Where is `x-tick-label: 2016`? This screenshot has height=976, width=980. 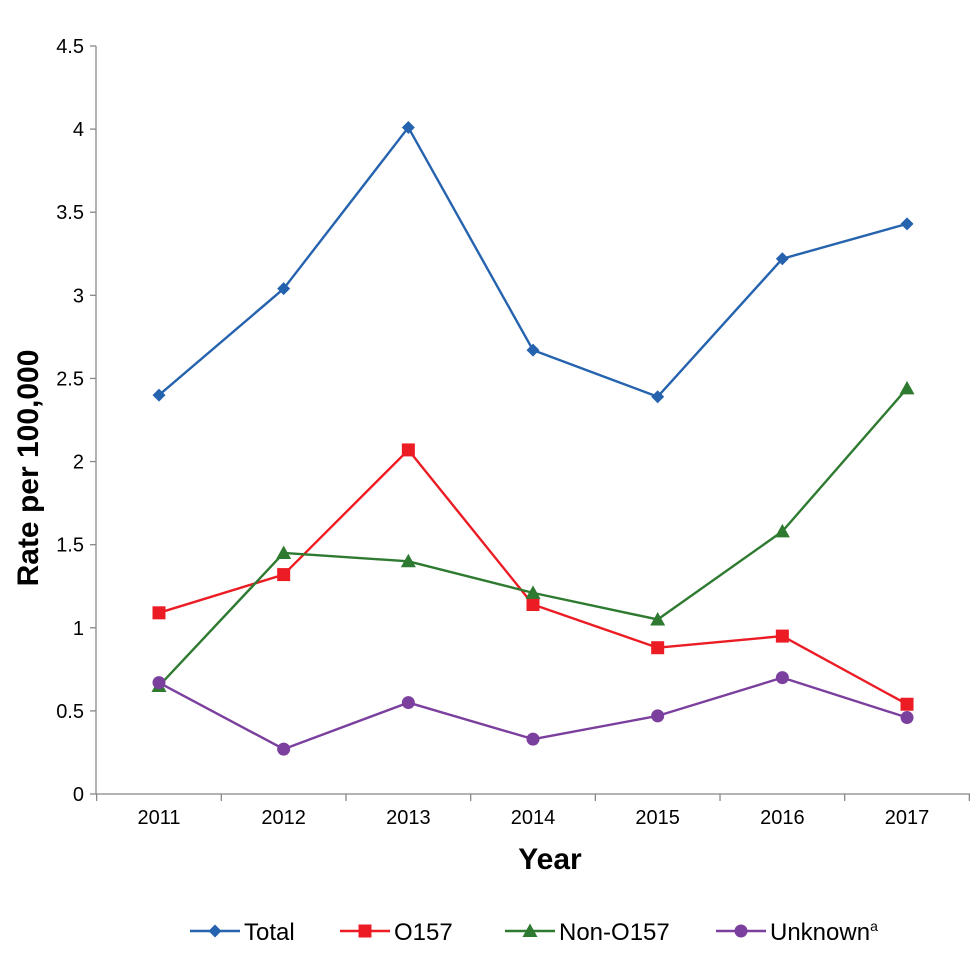
x-tick-label: 2016 is located at coordinates (782, 818).